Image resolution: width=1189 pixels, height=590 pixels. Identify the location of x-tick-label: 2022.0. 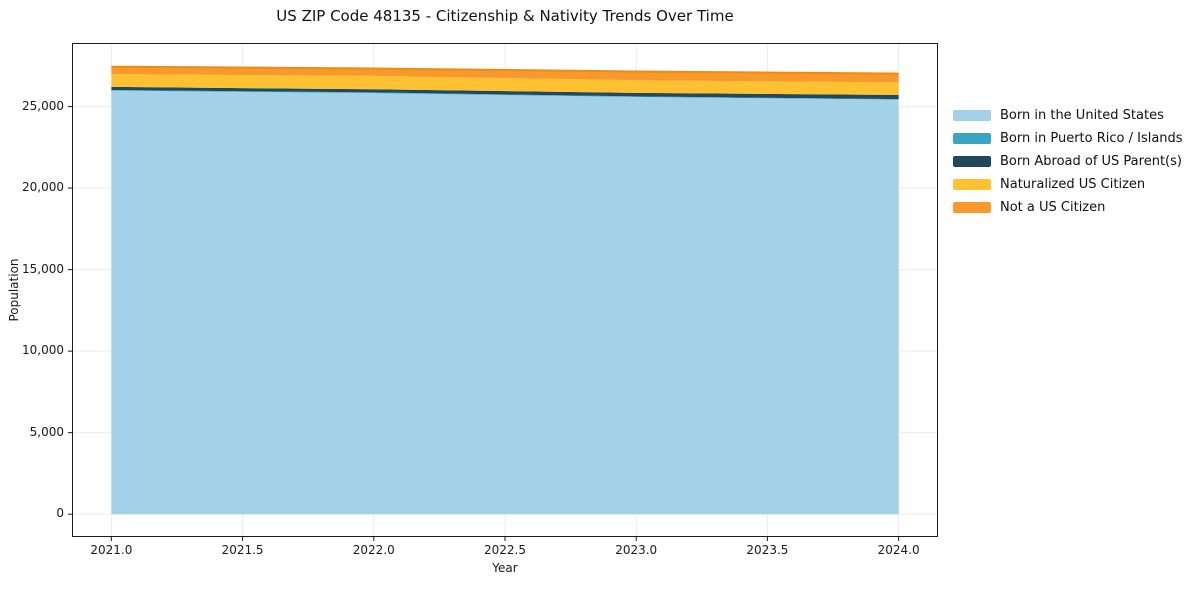
(373, 550).